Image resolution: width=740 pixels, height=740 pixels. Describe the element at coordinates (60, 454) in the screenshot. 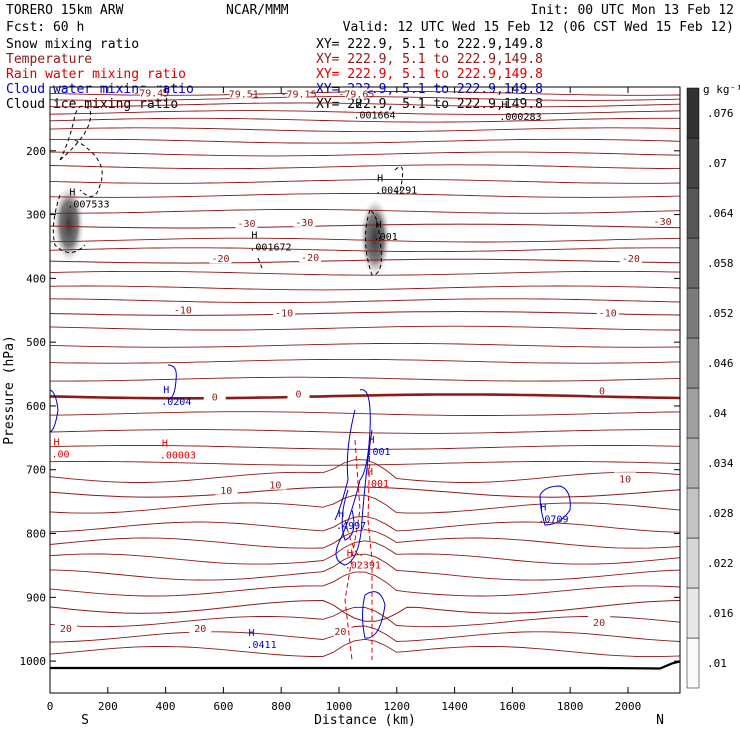

I see `maximum-value: .00` at that location.